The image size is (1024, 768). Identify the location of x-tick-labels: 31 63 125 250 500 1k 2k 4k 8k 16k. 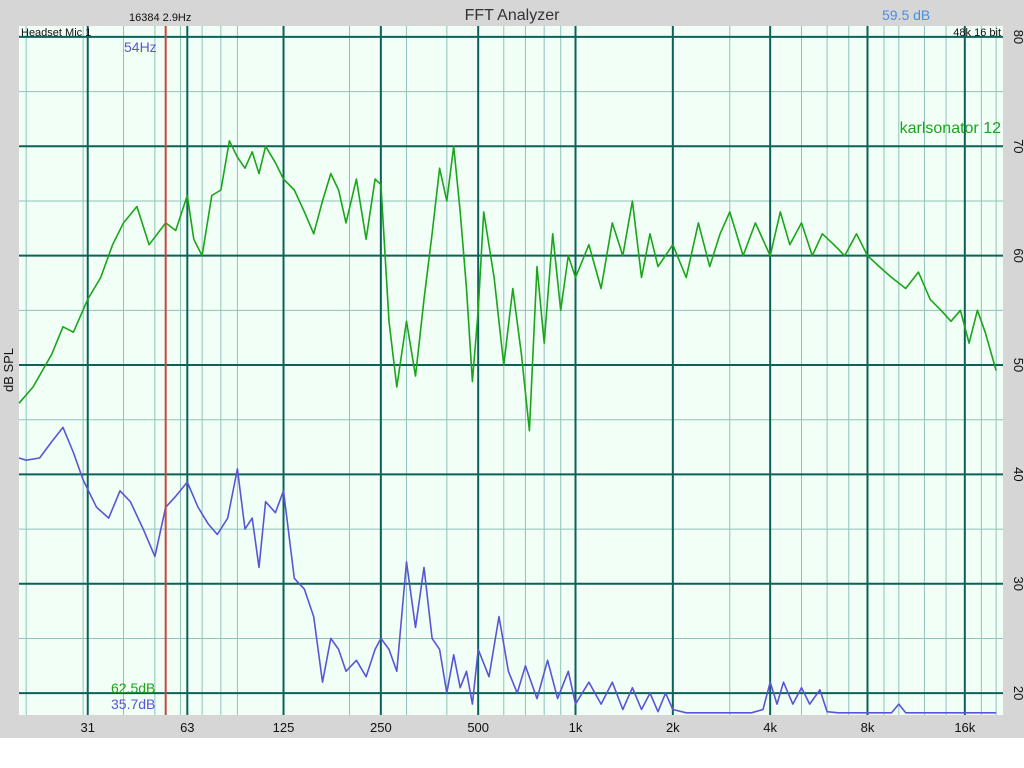
(528, 727).